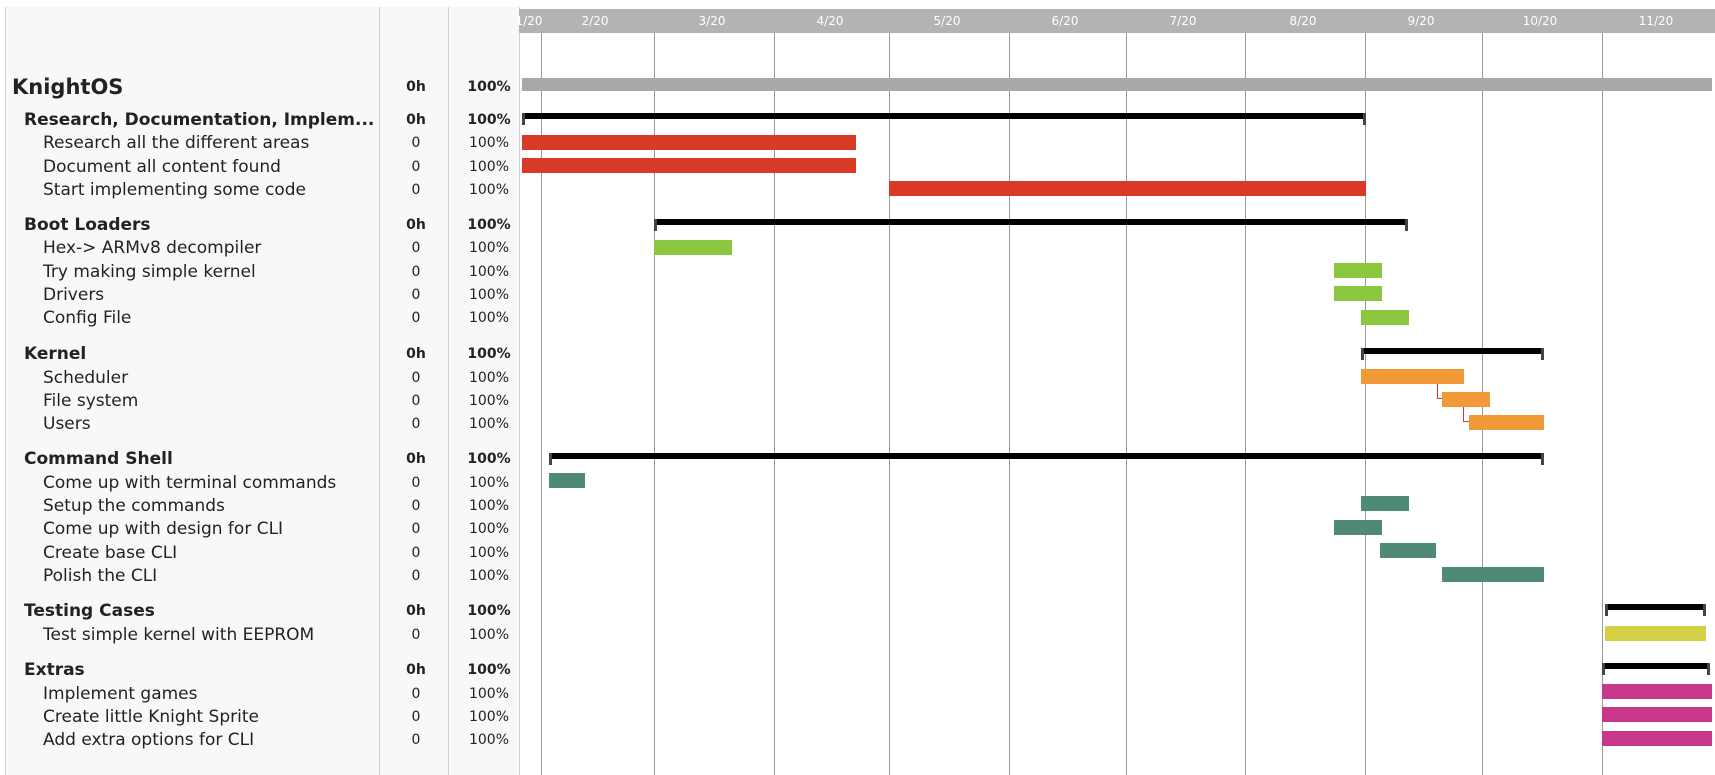 This screenshot has height=775, width=1715. What do you see at coordinates (262, 670) in the screenshot?
I see `group-row-extras: Extras 0h 100%` at bounding box center [262, 670].